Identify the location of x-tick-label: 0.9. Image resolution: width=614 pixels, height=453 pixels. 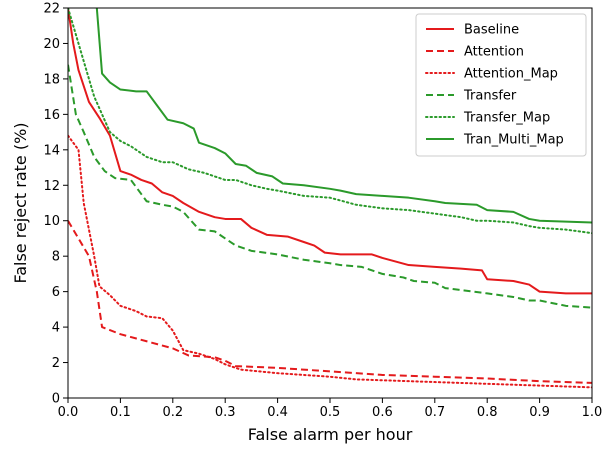
(539, 412).